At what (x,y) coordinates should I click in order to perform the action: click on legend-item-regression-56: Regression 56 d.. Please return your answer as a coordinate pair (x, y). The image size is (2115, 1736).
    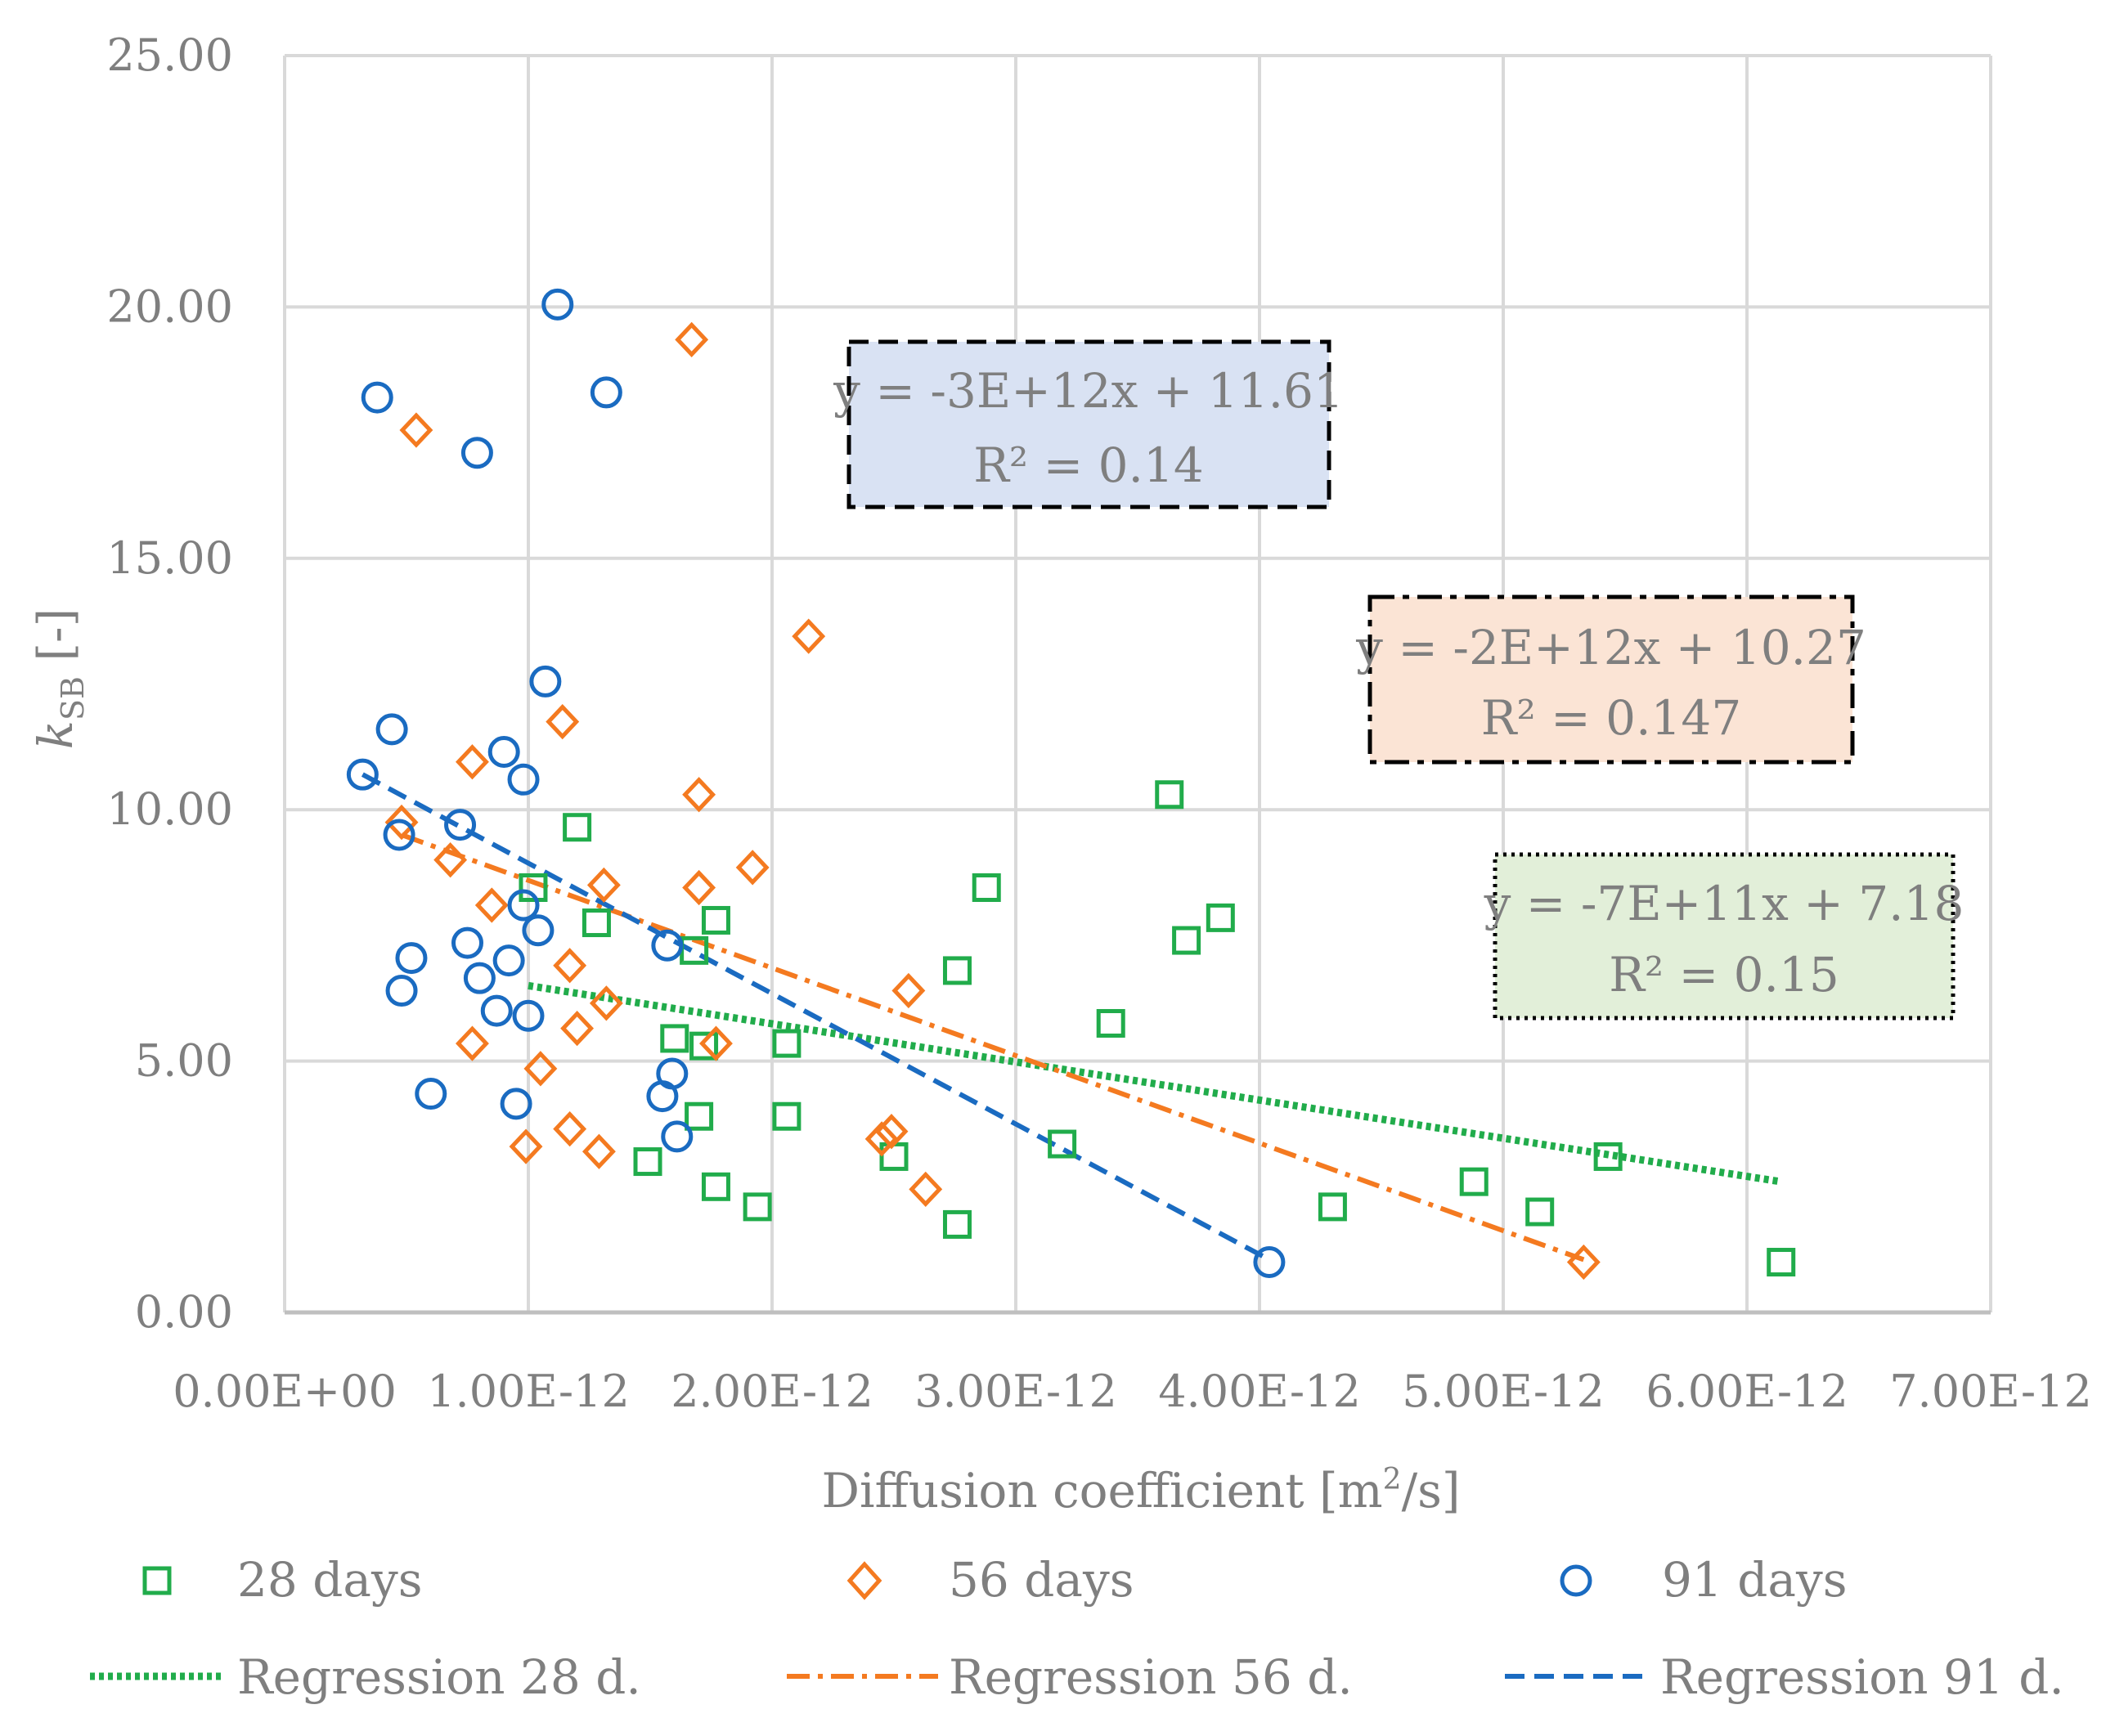
    Looking at the image, I should click on (1070, 1677).